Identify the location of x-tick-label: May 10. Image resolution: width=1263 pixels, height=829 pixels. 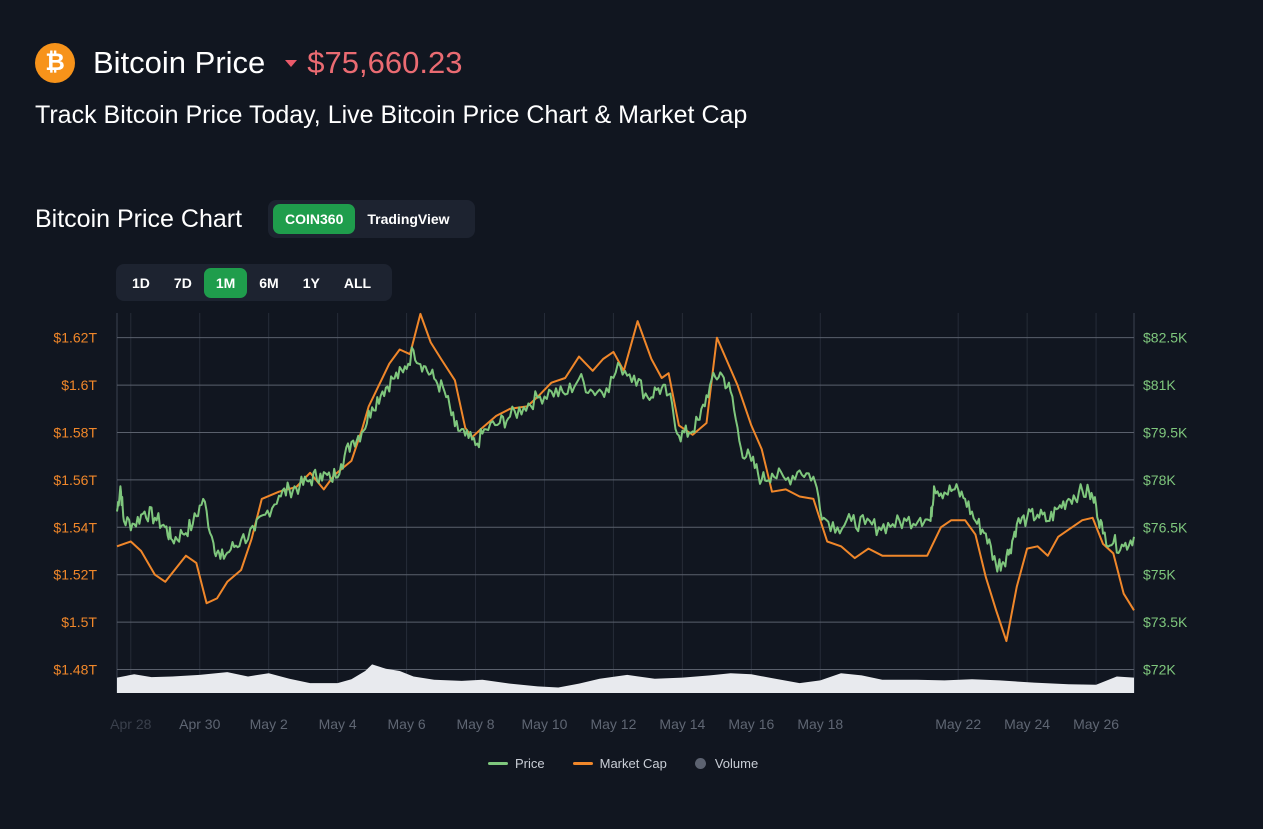
(545, 724).